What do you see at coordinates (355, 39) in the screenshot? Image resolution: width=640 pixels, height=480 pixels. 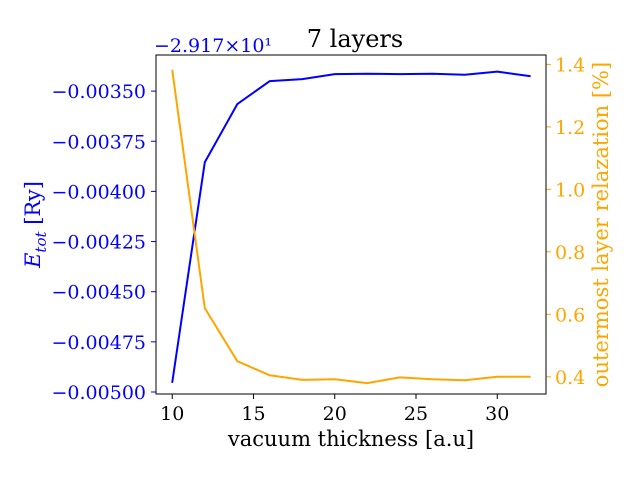 I see `chart-title: 7 layers` at bounding box center [355, 39].